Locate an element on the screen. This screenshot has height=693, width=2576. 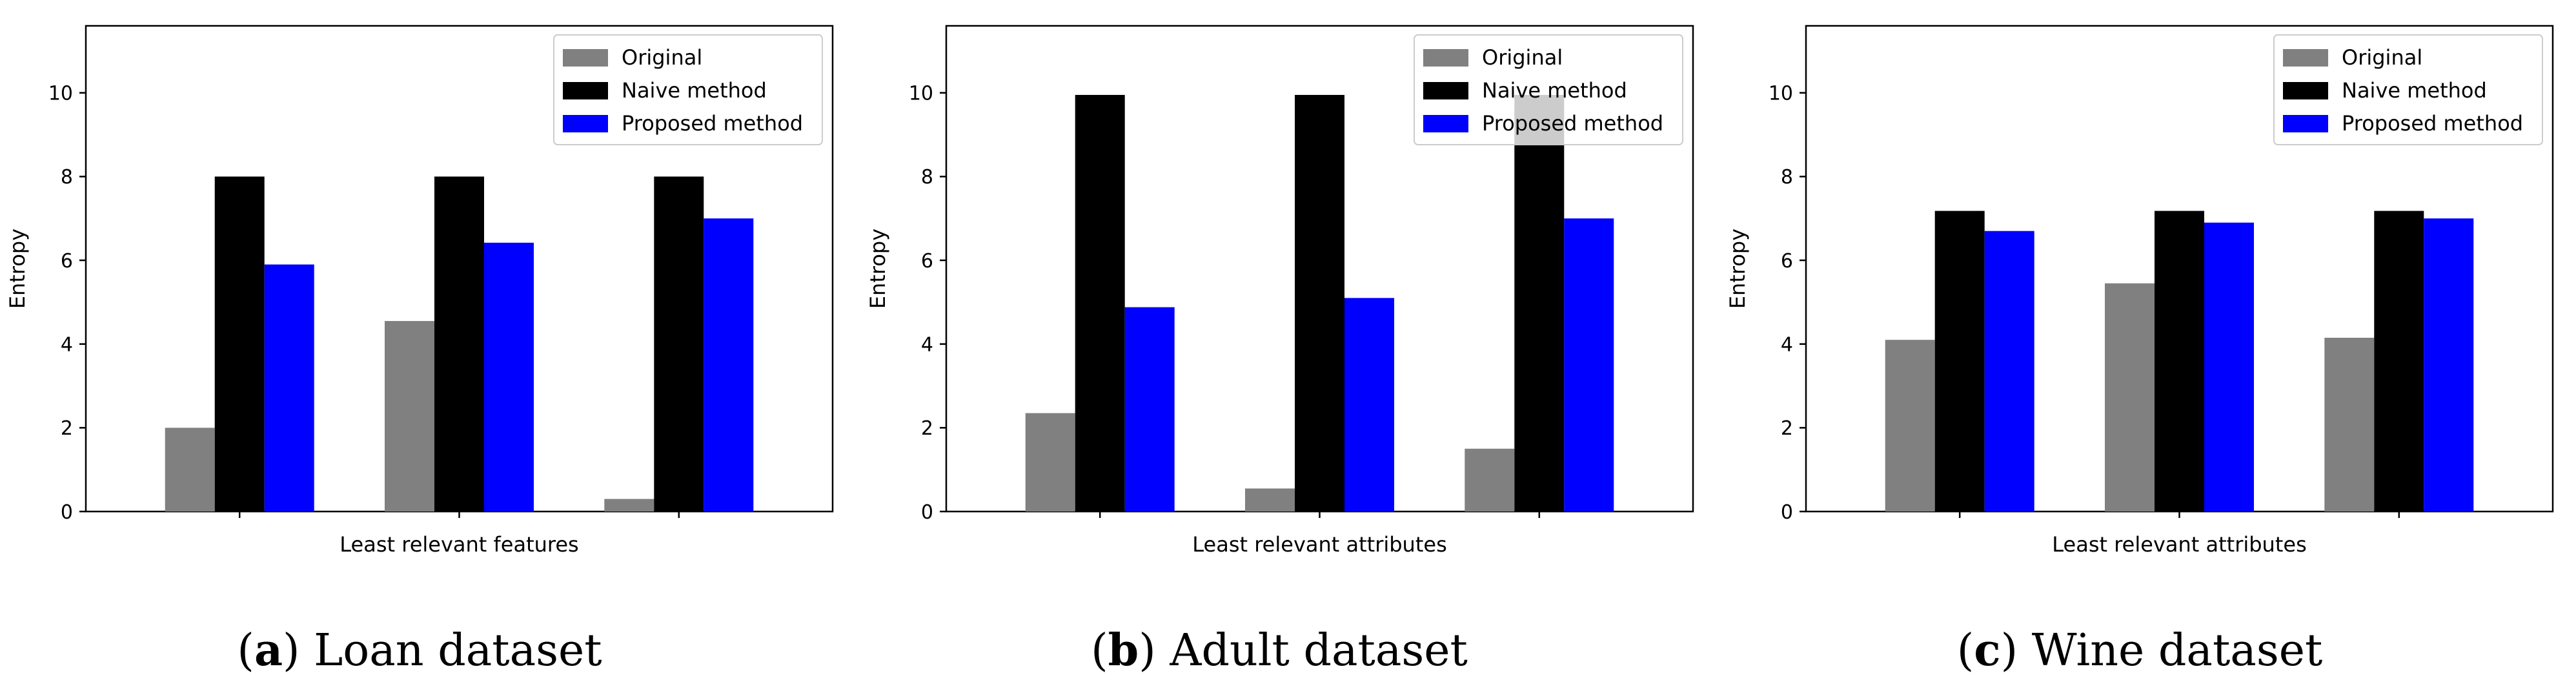
panel-caption: (b) Adult dataset is located at coordinates (1279, 651).